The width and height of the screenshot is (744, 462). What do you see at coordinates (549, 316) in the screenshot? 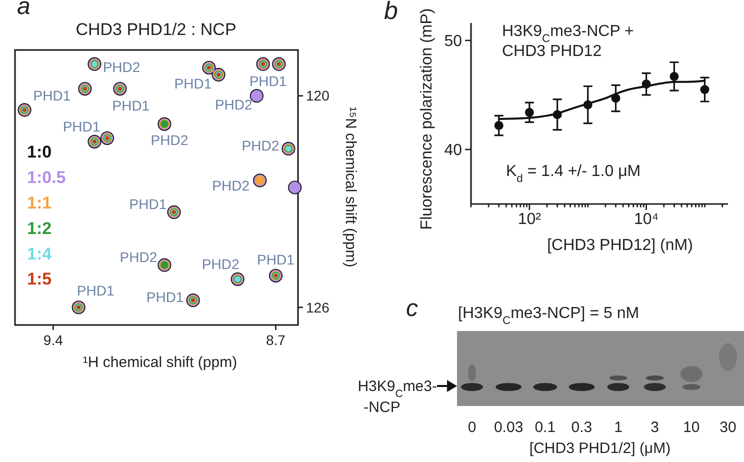
I see `text: [H3K9$_{C}$me3-NCP] = 5 nM` at bounding box center [549, 316].